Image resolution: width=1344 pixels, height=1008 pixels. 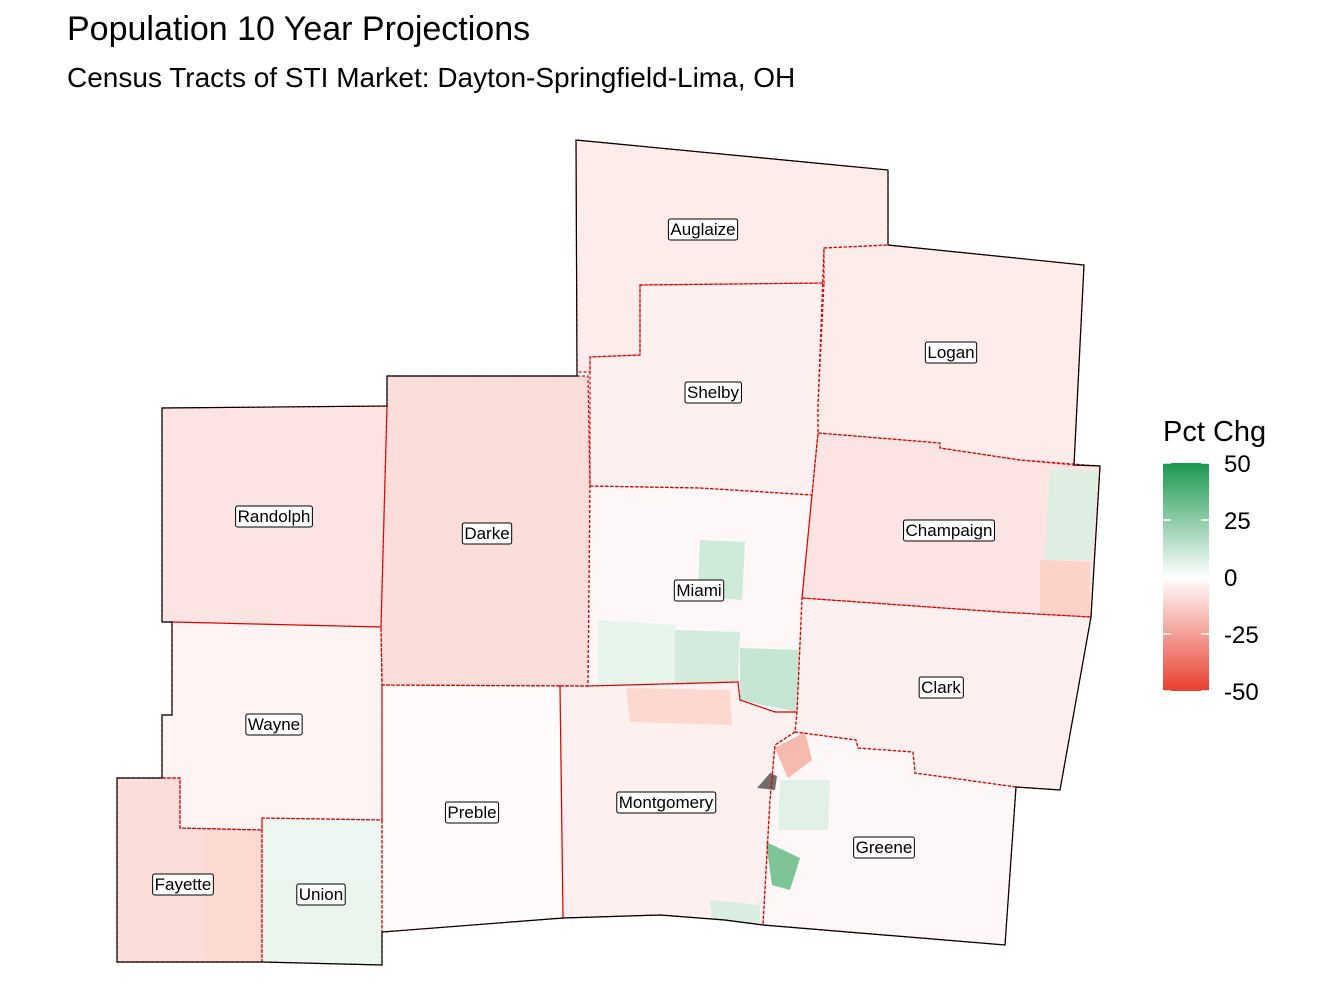 I want to click on county-border-wayne, so click(x=272, y=726).